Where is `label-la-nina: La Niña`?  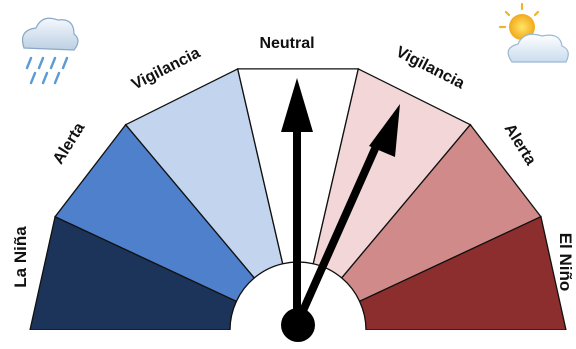
label-la-nina: La Niña is located at coordinates (20, 257).